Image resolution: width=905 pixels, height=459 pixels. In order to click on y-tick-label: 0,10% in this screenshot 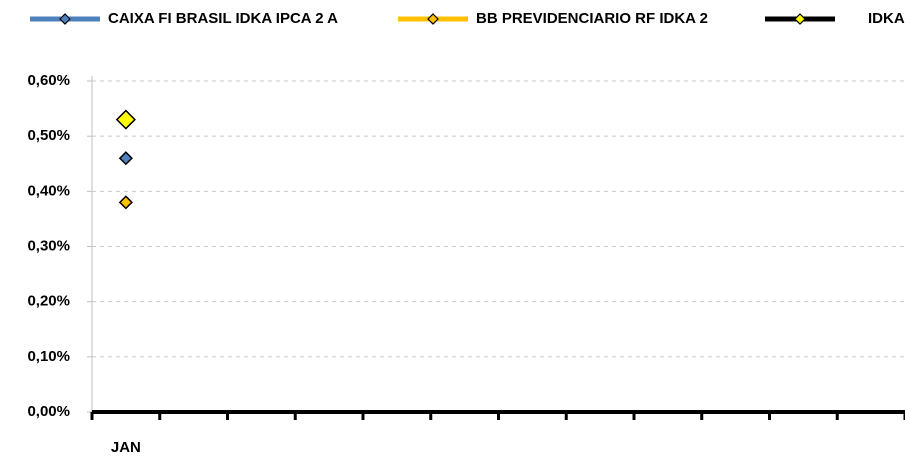, I will do `click(48, 356)`.